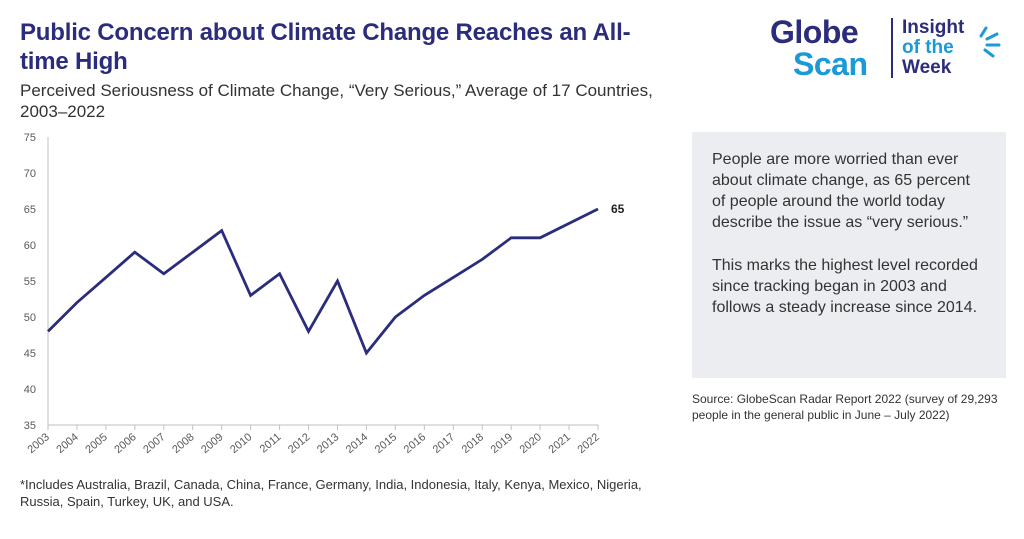  What do you see at coordinates (271, 443) in the screenshot?
I see `x-tick-label: 2011` at bounding box center [271, 443].